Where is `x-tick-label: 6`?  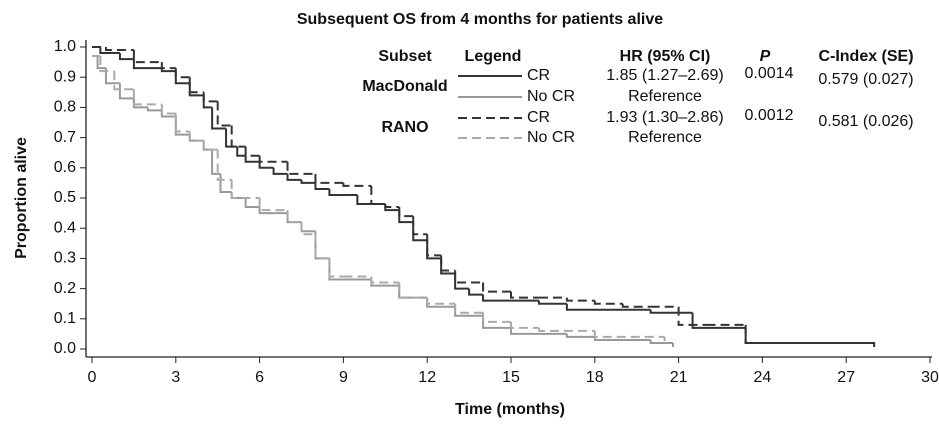
x-tick-label: 6 is located at coordinates (259, 377).